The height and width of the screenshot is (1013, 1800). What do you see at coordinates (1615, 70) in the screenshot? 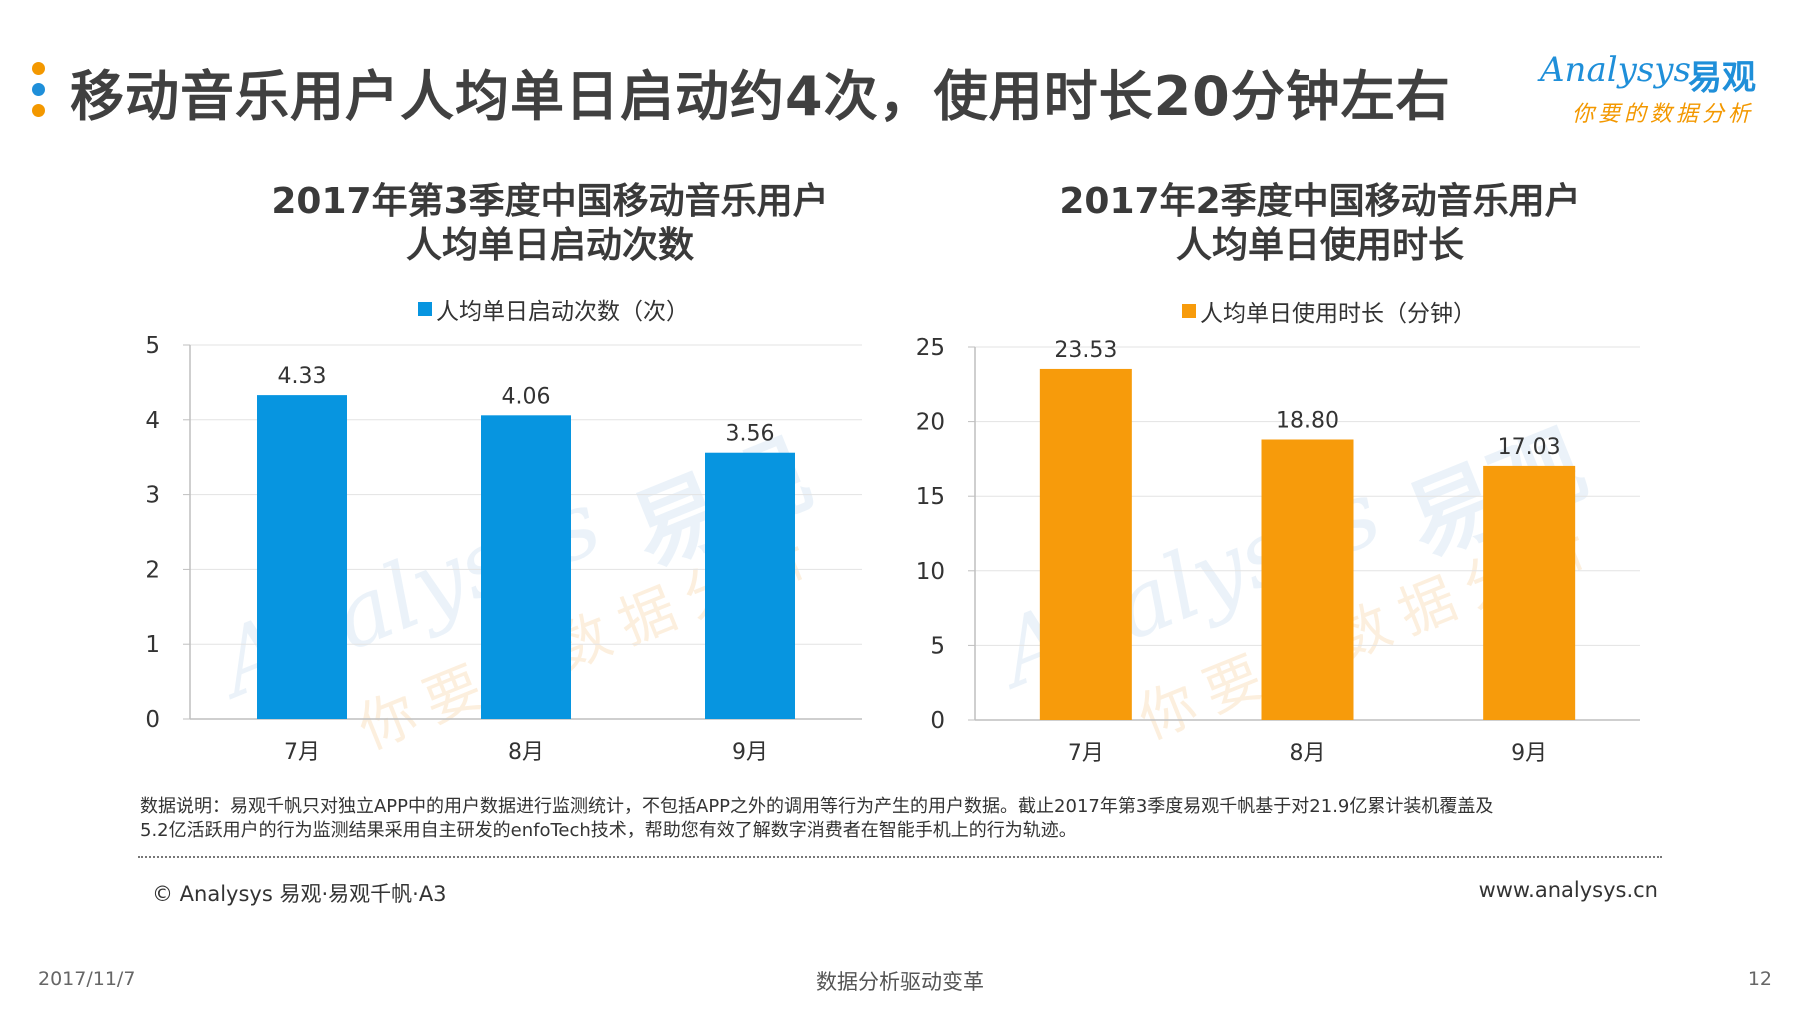
I see `logo-text-en: Analysys` at bounding box center [1615, 70].